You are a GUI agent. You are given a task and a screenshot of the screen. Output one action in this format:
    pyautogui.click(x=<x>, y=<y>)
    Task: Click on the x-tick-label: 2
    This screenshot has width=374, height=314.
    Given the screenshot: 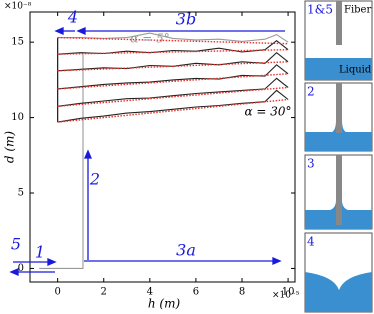 What is the action you would take?
    pyautogui.click(x=104, y=292)
    